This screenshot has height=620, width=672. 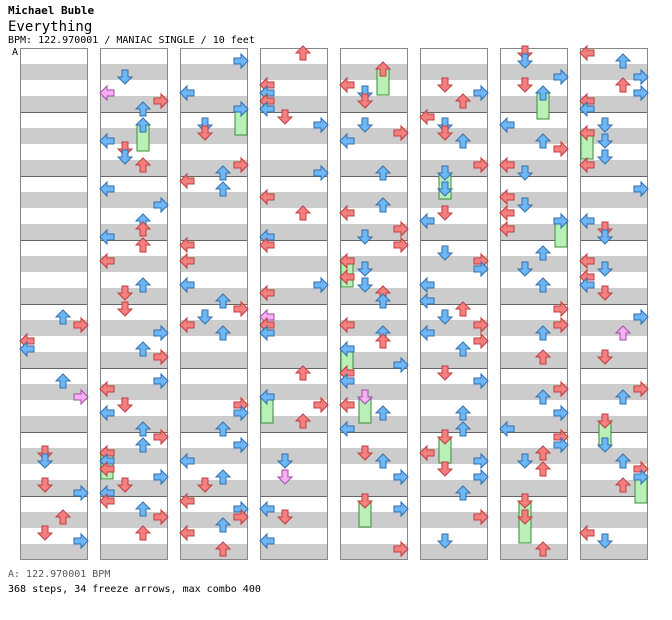 I want to click on bpm-summary: A: 122.970001 BPM, so click(x=59, y=574).